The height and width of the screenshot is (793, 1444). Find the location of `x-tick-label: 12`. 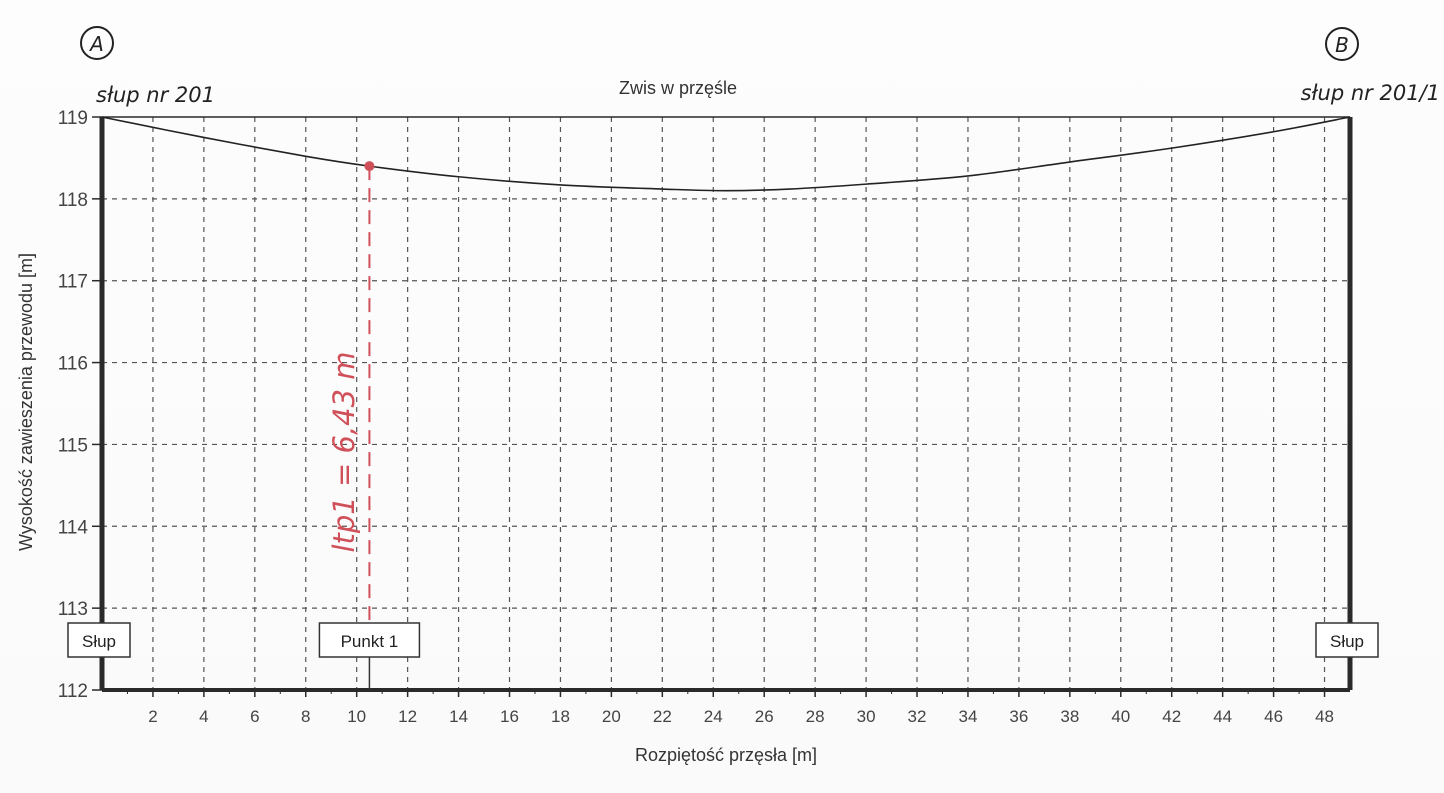

x-tick-label: 12 is located at coordinates (407, 716).